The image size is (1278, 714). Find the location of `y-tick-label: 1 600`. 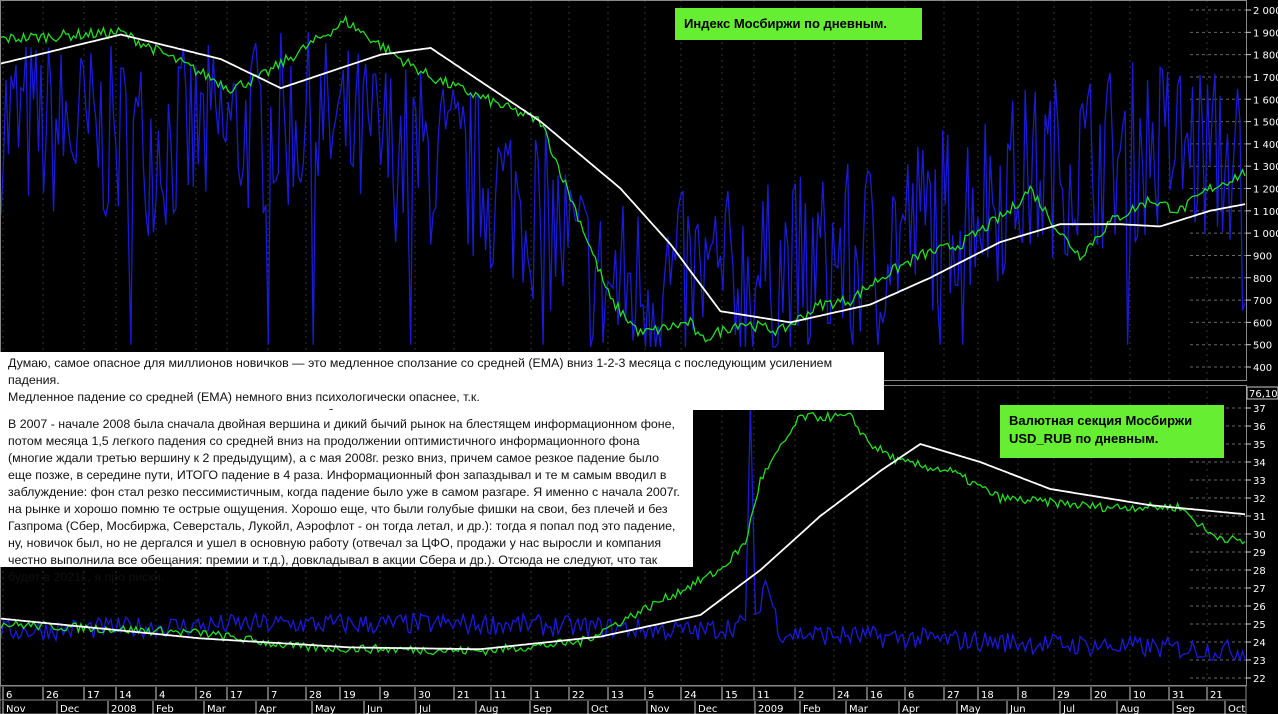

y-tick-label: 1 600 is located at coordinates (1265, 100).